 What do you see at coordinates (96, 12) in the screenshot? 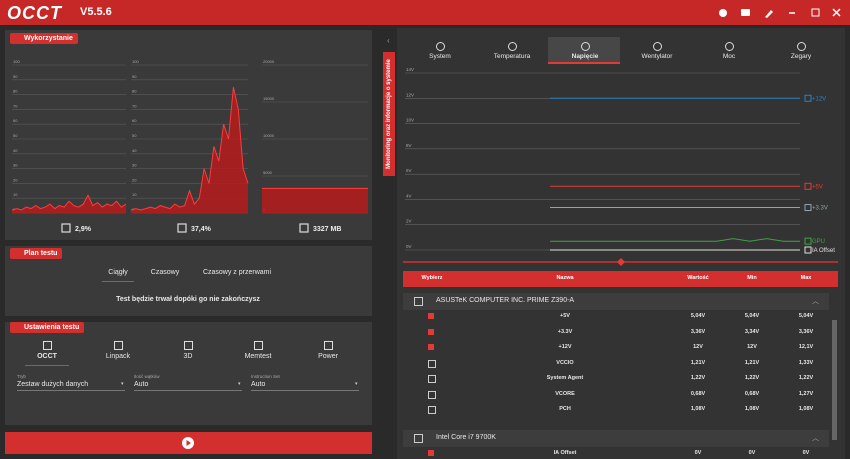
I see `version: V5.5.6` at bounding box center [96, 12].